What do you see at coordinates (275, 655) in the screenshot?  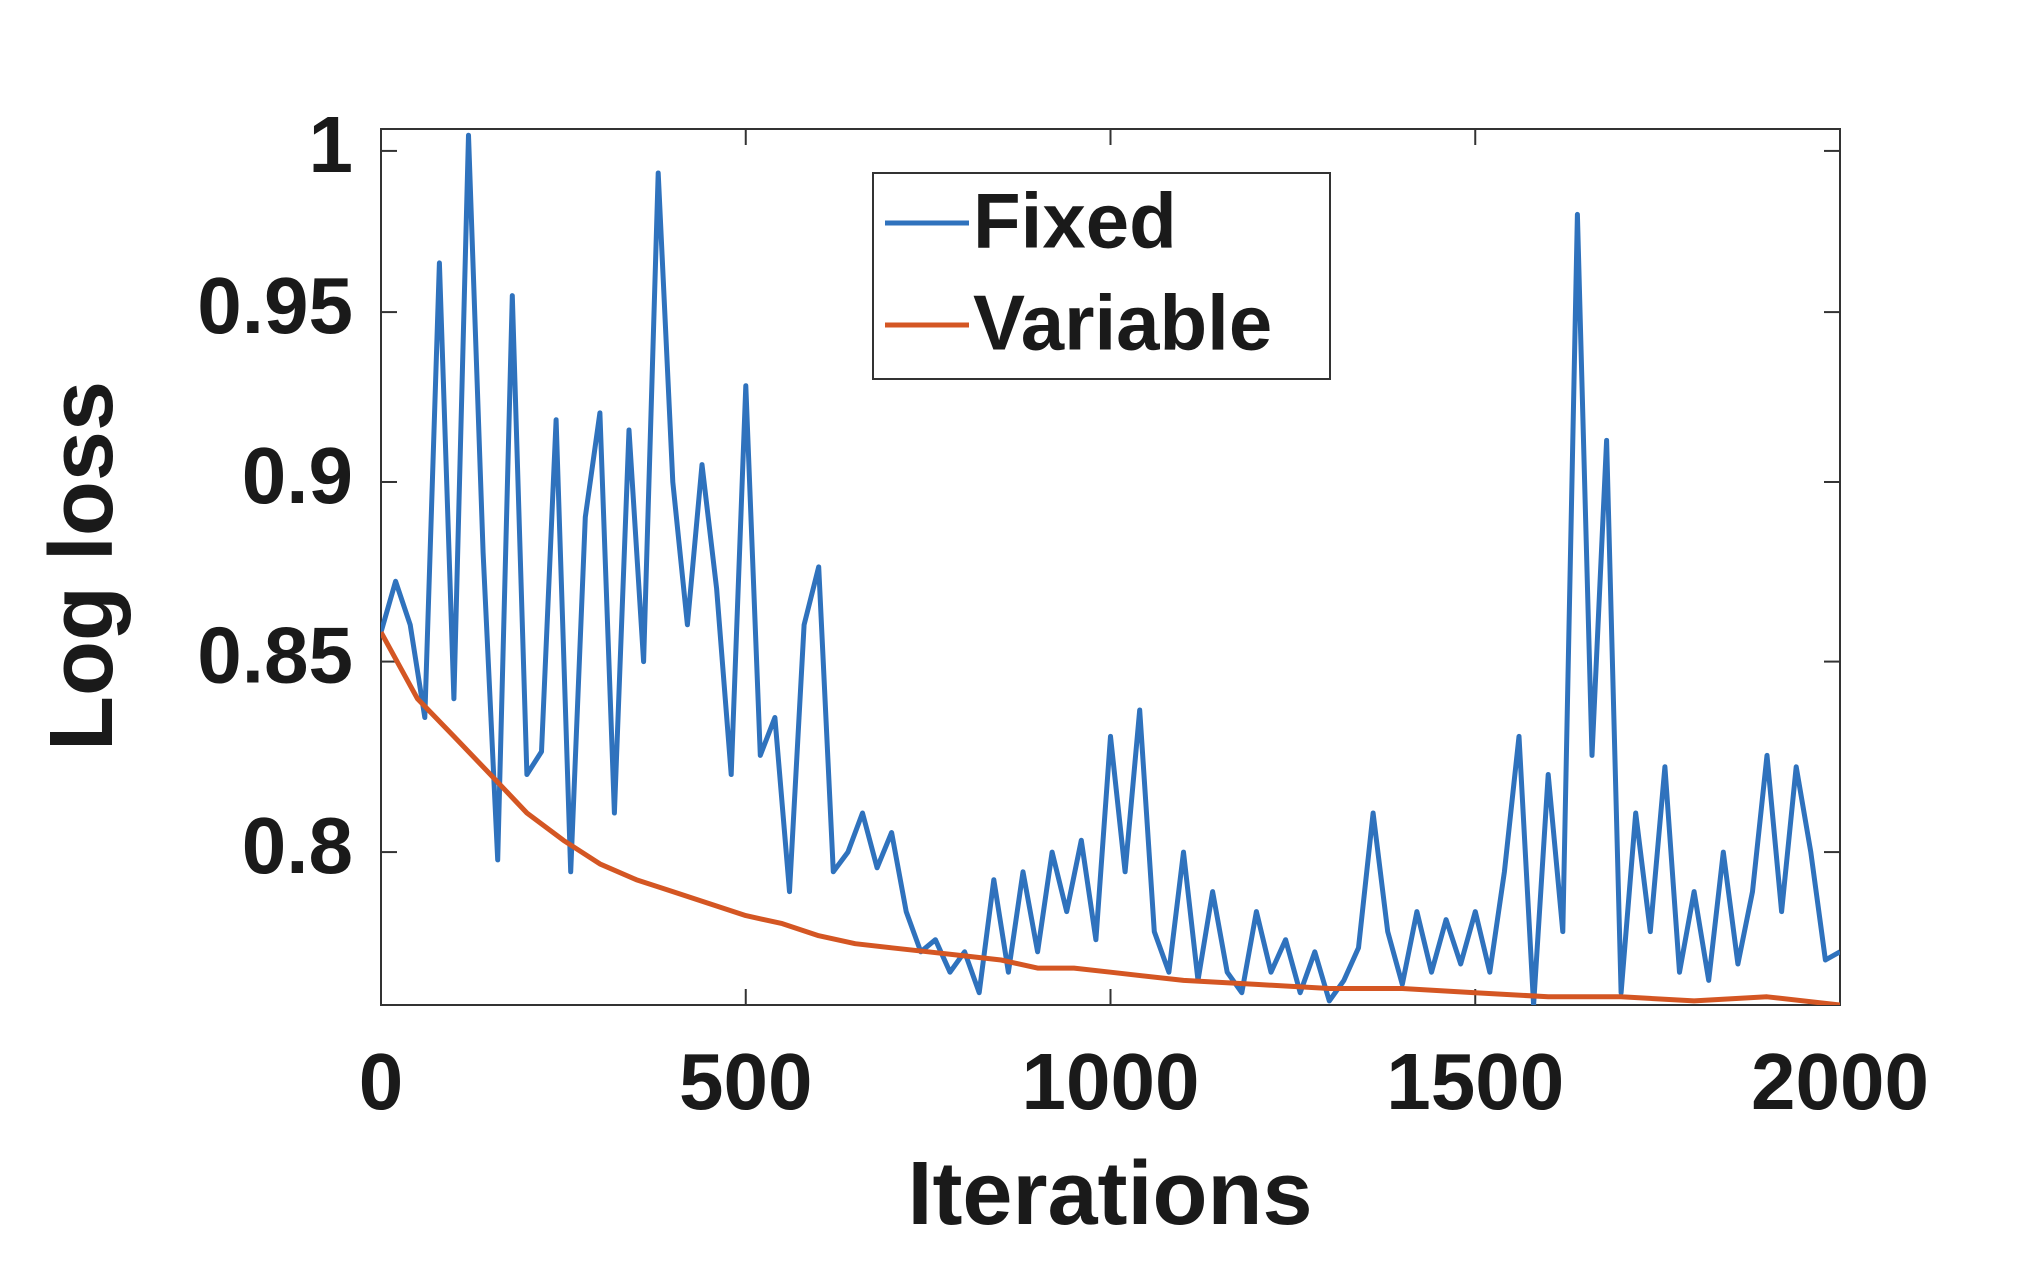 I see `y-tick-label: 0.85` at bounding box center [275, 655].